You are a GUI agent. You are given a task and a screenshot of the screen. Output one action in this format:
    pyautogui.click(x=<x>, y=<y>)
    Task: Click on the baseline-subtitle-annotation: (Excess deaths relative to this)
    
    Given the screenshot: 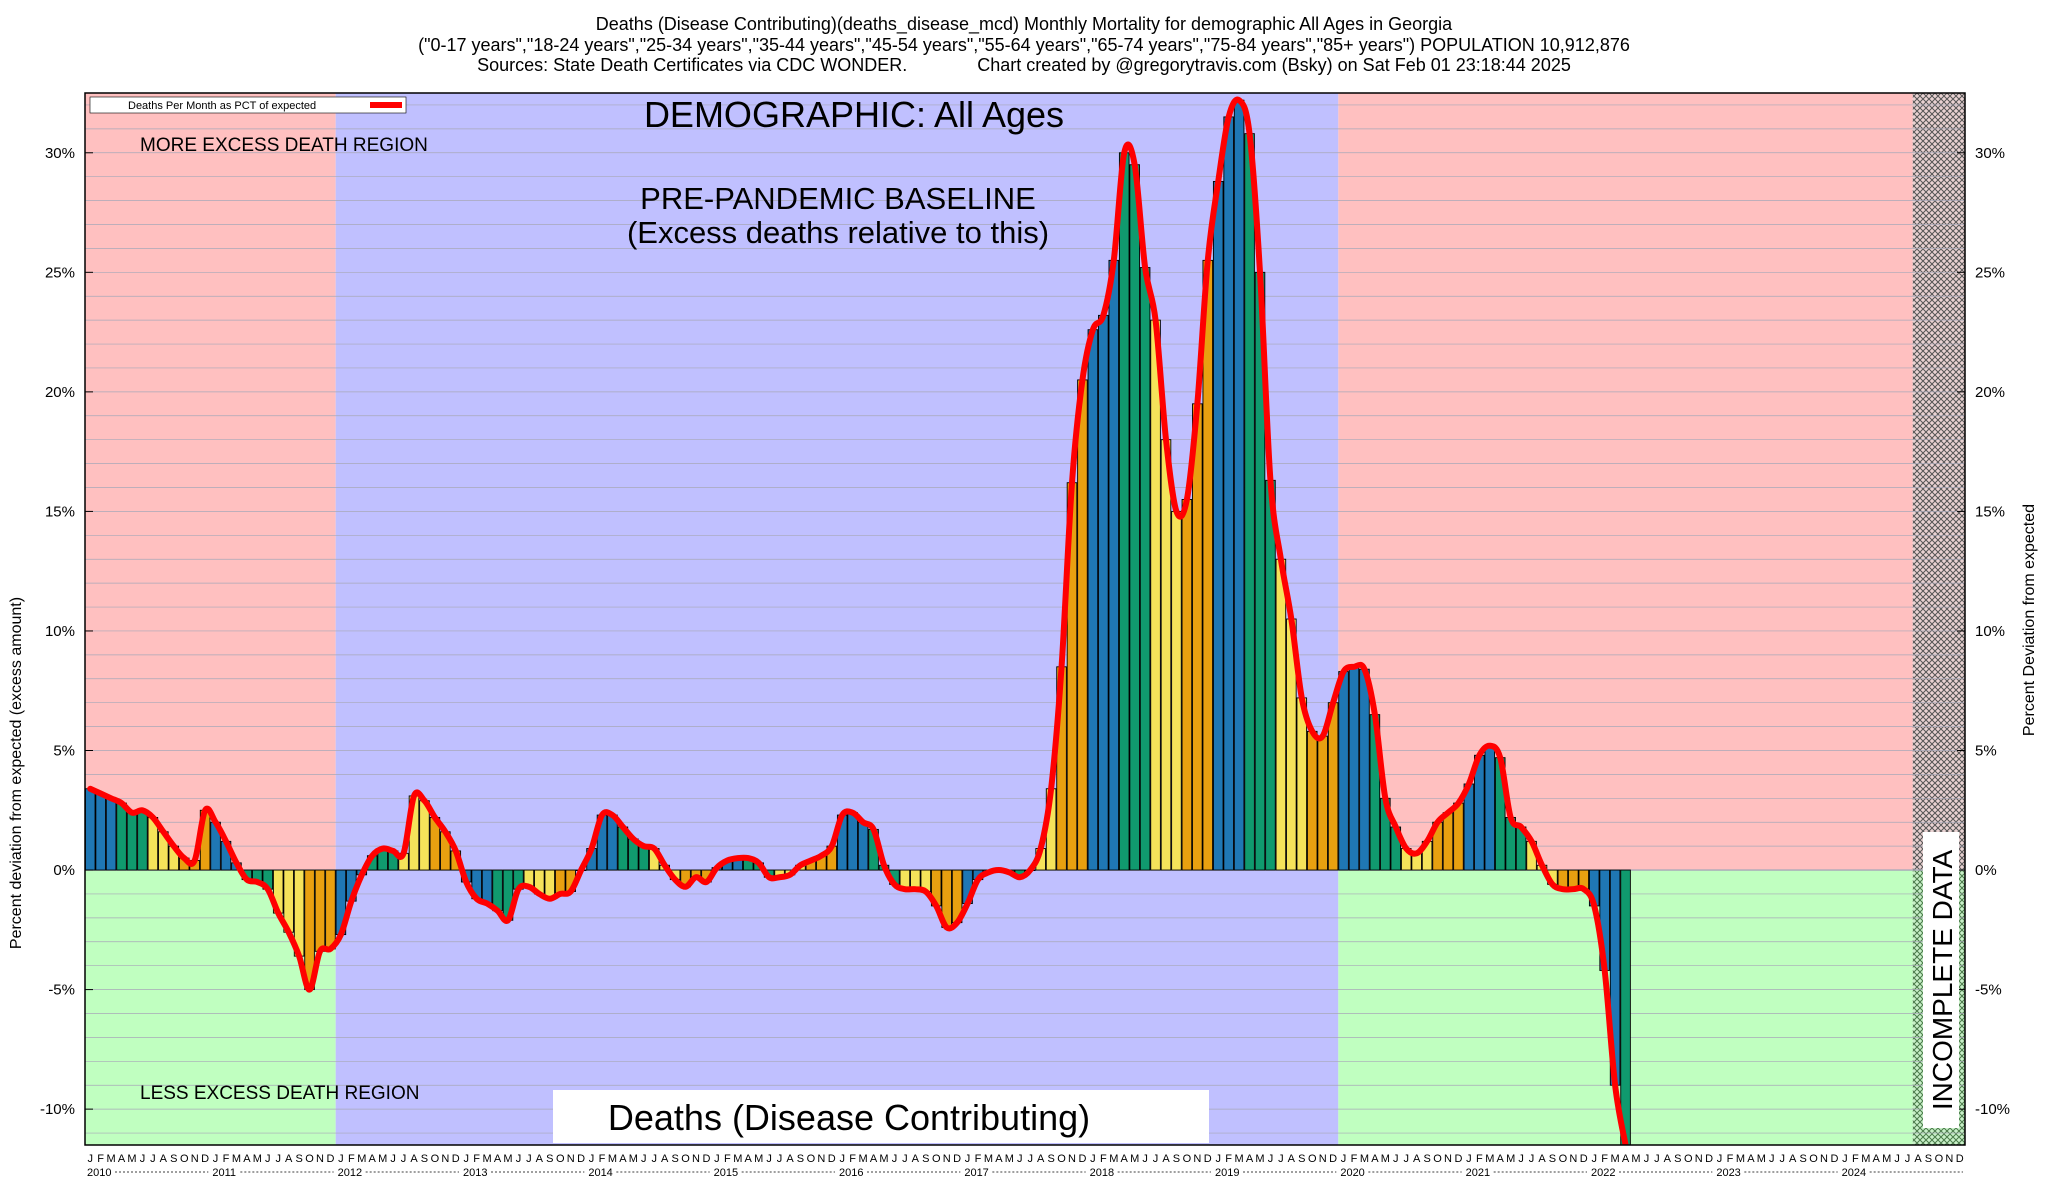 What is the action you would take?
    pyautogui.click(x=838, y=232)
    